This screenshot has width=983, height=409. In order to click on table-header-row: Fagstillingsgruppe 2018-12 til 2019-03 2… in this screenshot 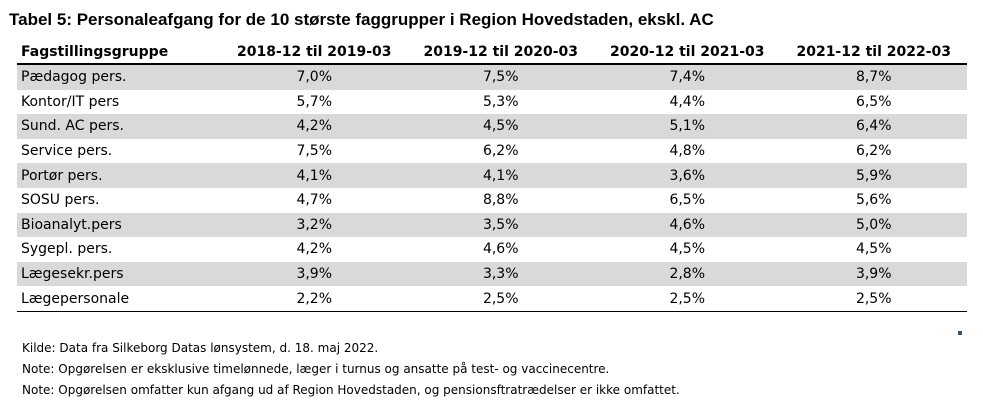, I will do `click(492, 52)`.